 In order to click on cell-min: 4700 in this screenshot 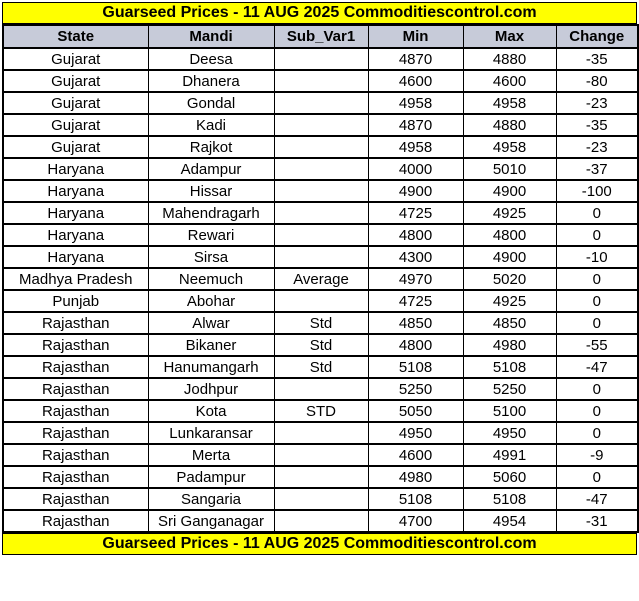, I will do `click(415, 521)`.